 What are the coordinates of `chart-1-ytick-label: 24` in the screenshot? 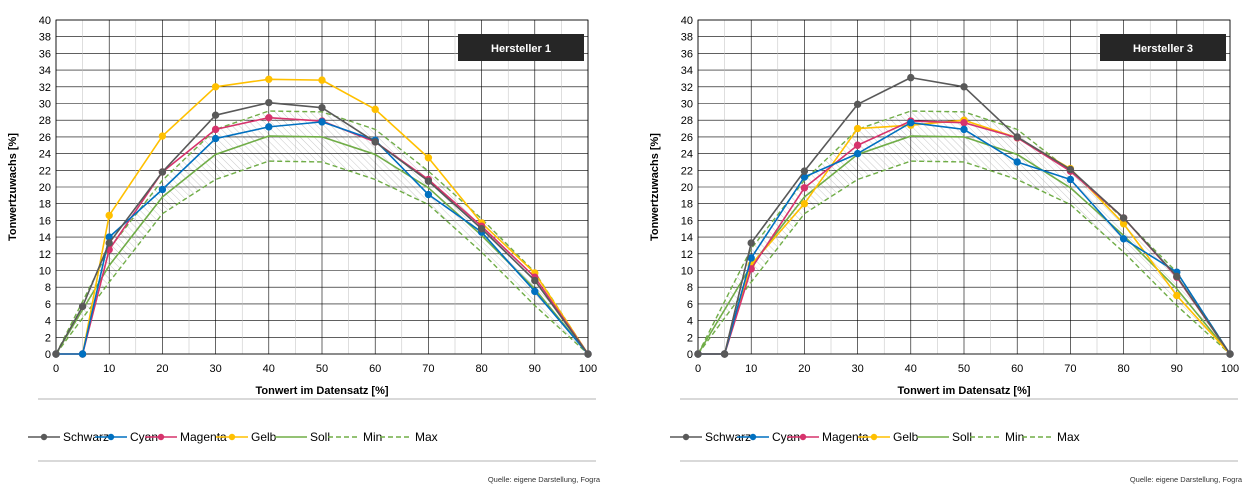 It's located at (45, 155).